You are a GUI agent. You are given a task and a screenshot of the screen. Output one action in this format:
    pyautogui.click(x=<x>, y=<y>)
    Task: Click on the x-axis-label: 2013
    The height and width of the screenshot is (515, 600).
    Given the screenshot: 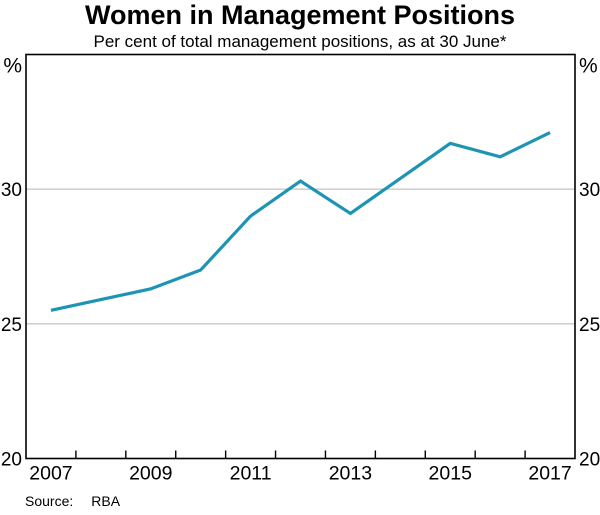 What is the action you would take?
    pyautogui.click(x=350, y=474)
    